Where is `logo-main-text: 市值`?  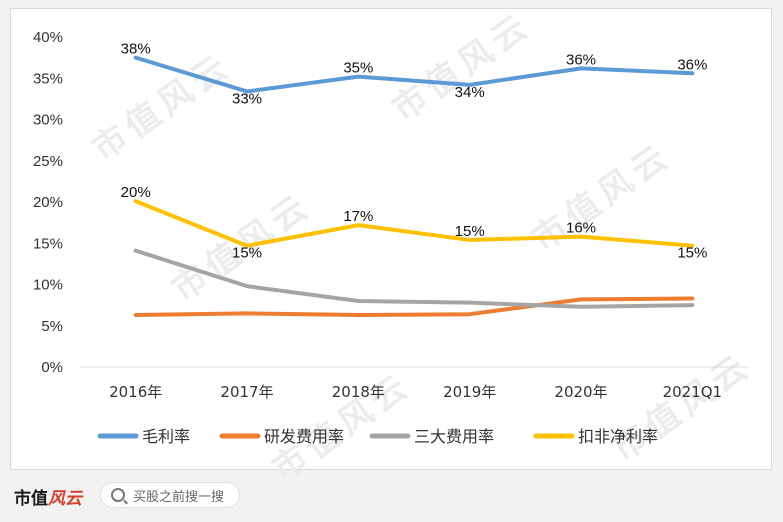 logo-main-text: 市值 is located at coordinates (31, 499).